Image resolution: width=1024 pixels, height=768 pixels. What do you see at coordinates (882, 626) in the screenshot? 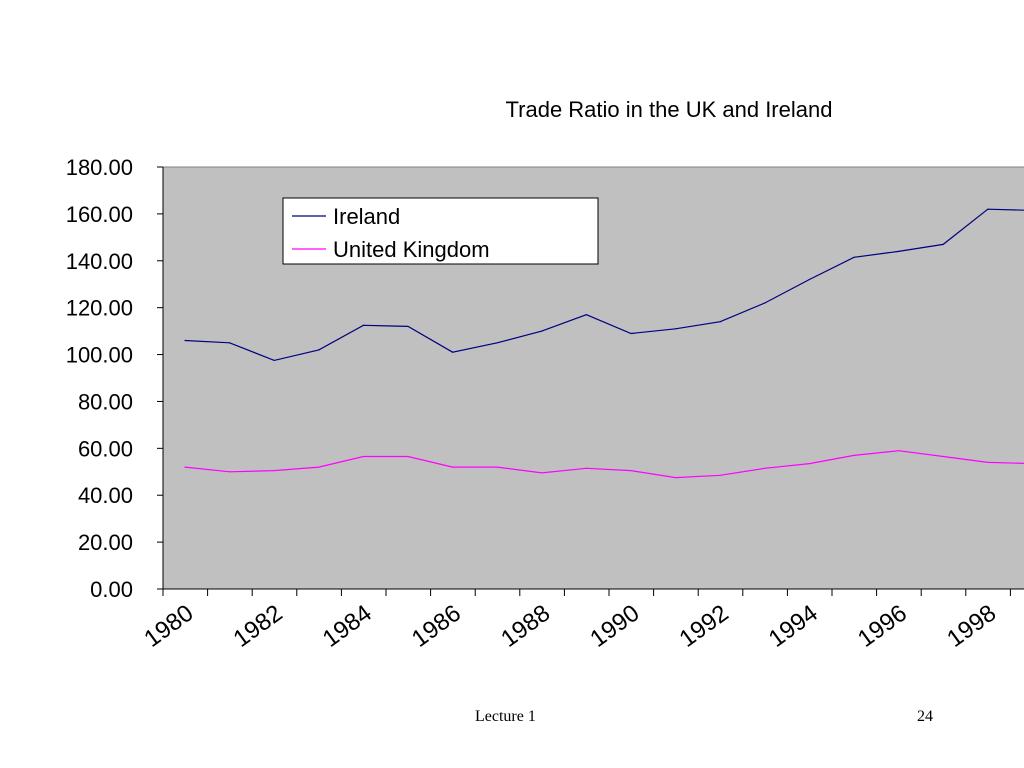
I see `x-tick-label: 1996` at bounding box center [882, 626].